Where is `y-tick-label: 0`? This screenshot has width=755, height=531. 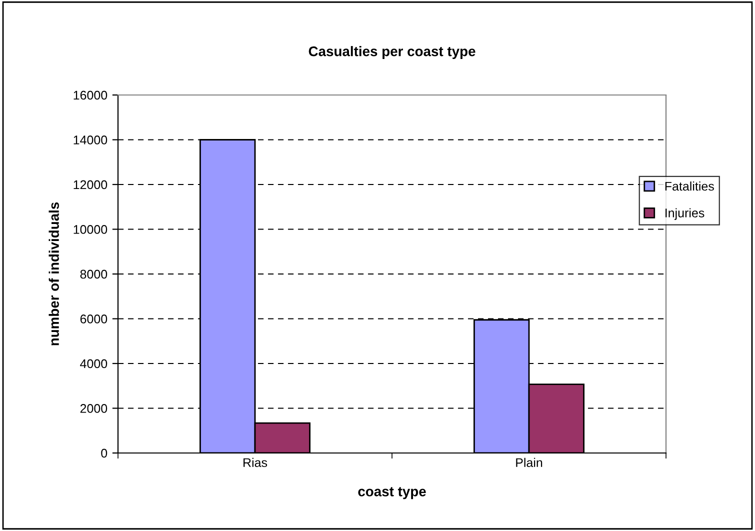
y-tick-label: 0 is located at coordinates (104, 453).